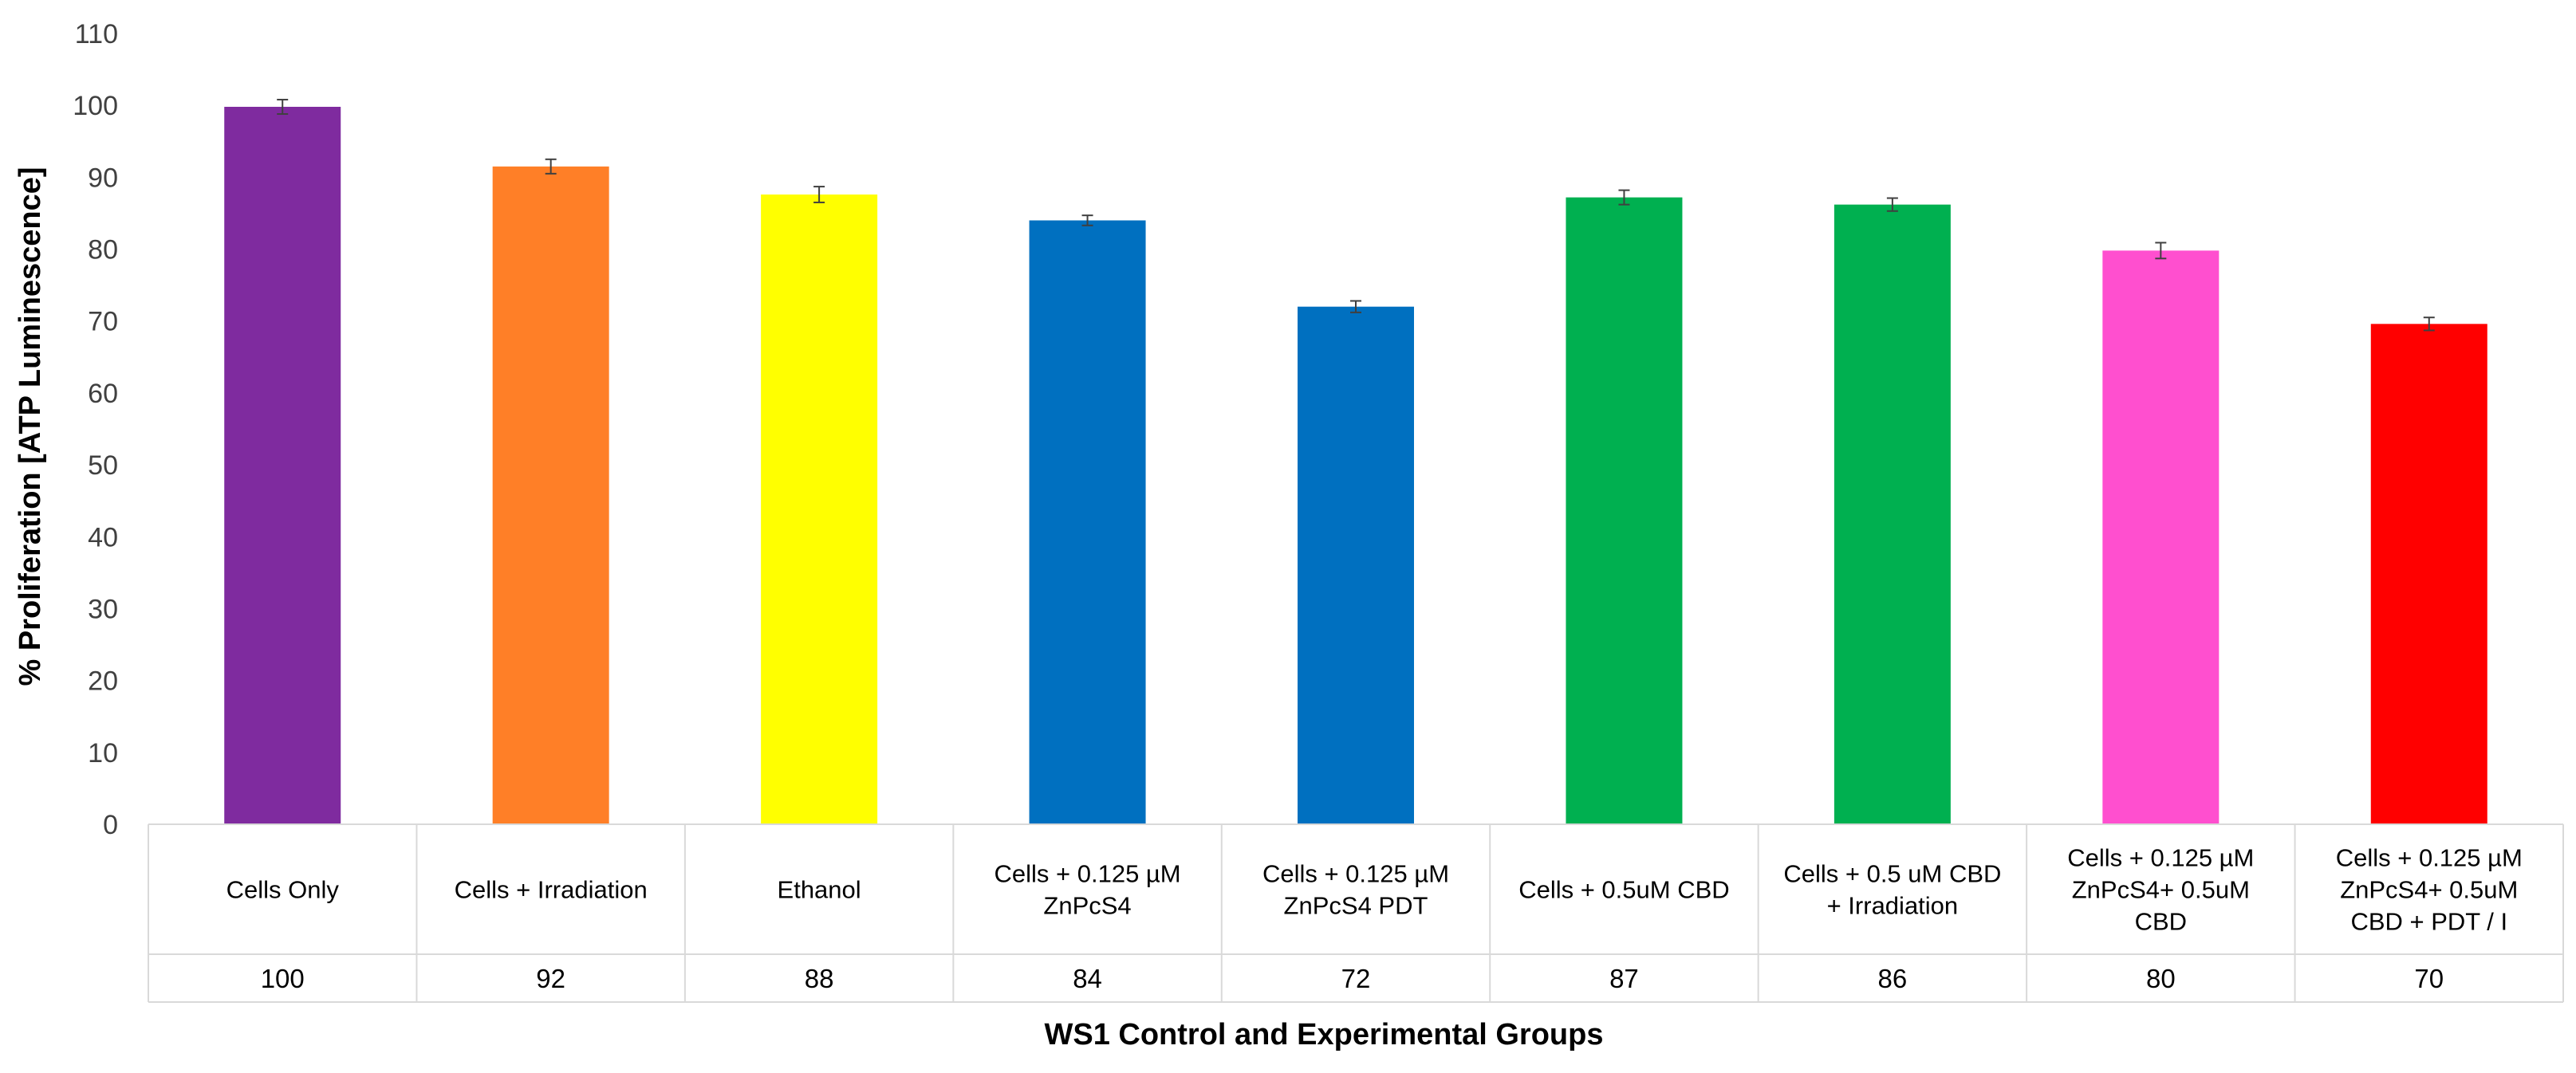 This screenshot has height=1073, width=2576. Describe the element at coordinates (2161, 978) in the screenshot. I see `value-label: 80` at that location.